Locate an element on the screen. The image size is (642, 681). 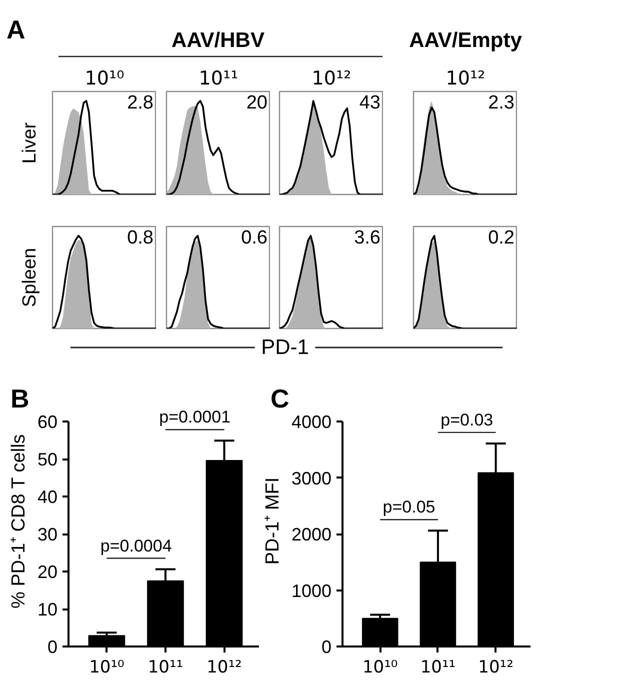
y-axis-title: Liver is located at coordinates (30, 143).